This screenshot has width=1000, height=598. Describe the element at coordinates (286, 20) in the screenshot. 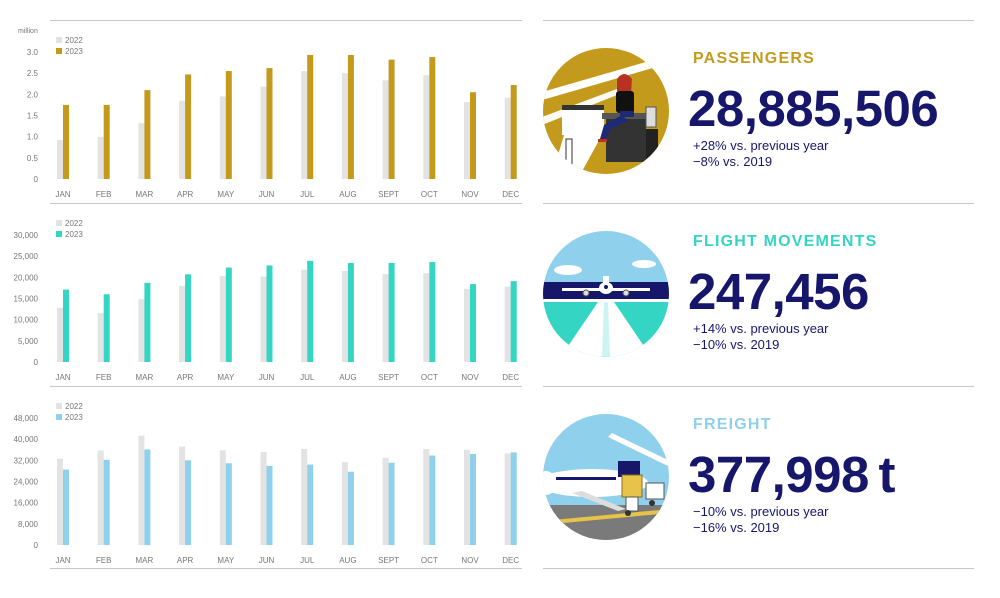

I see `separator-top-left` at that location.